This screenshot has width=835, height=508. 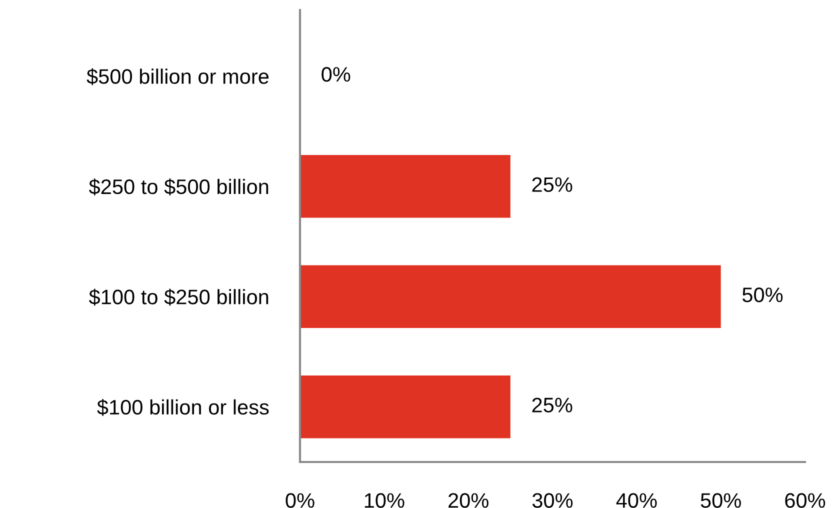 I want to click on x-tick-label: 40%, so click(x=636, y=500).